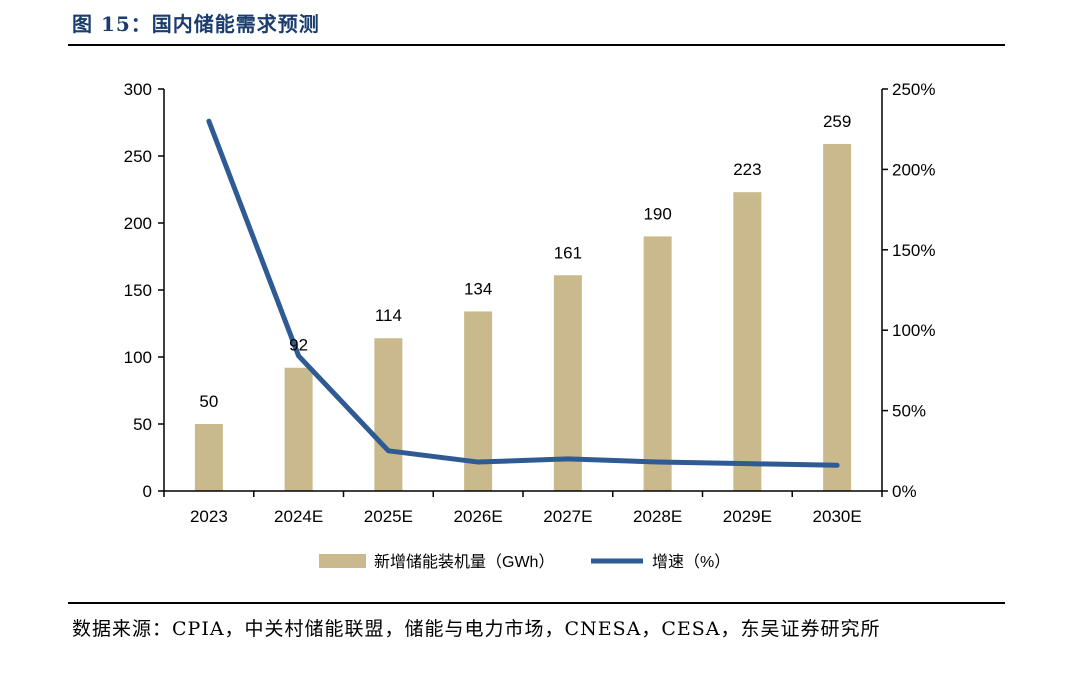 The image size is (1080, 683). What do you see at coordinates (478, 516) in the screenshot?
I see `x-tick-label: 2026E` at bounding box center [478, 516].